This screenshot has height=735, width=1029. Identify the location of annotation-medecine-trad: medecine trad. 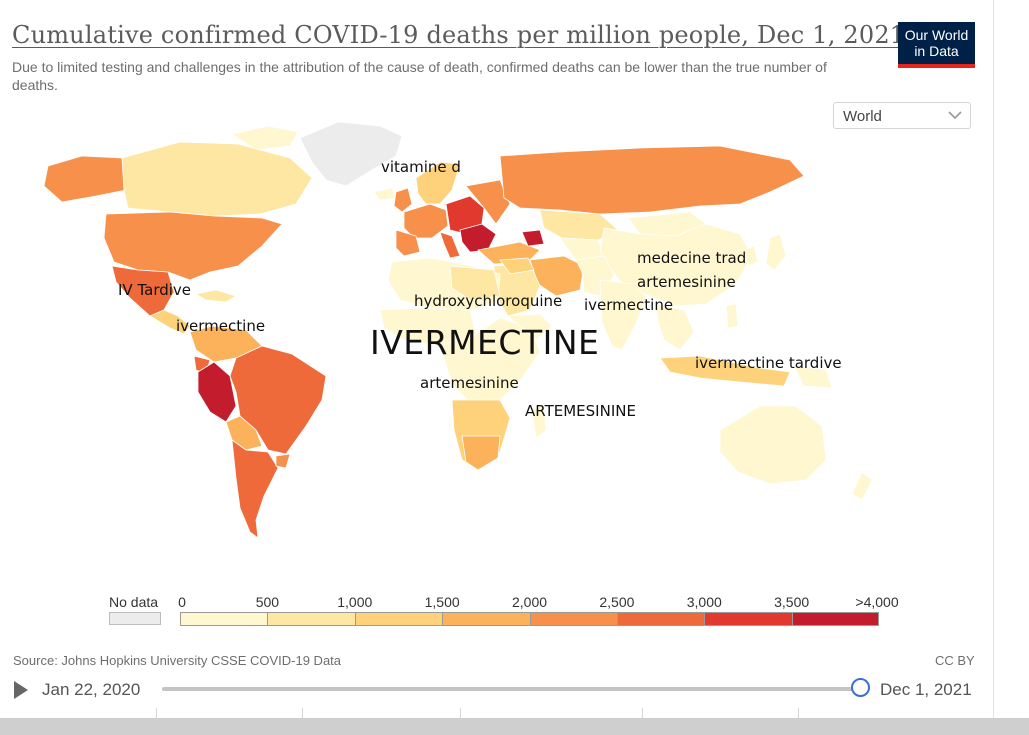
(692, 258).